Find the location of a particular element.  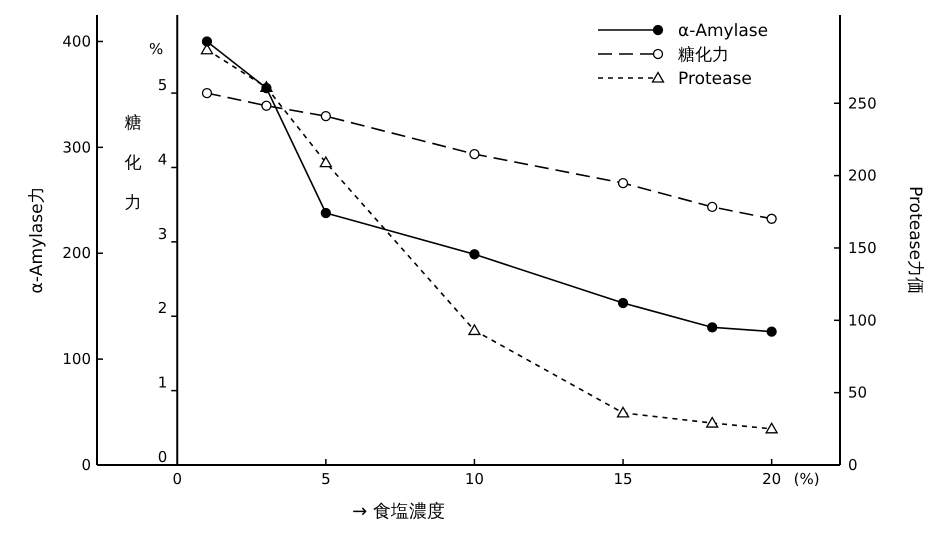

y2-tick-label: 100 is located at coordinates (862, 320).